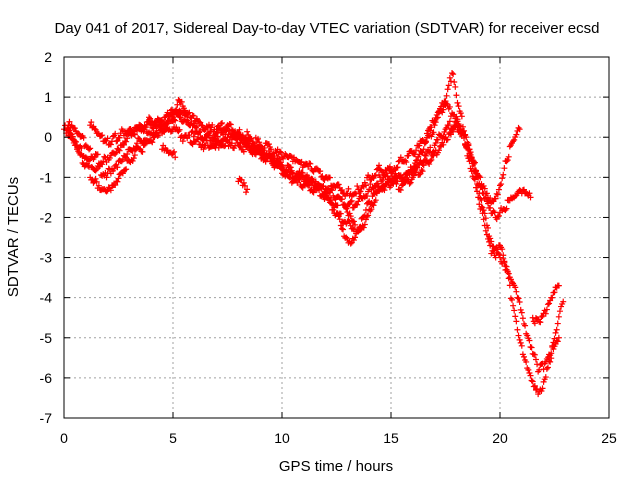  Describe the element at coordinates (46, 217) in the screenshot. I see `y-tick-label: -2` at that location.